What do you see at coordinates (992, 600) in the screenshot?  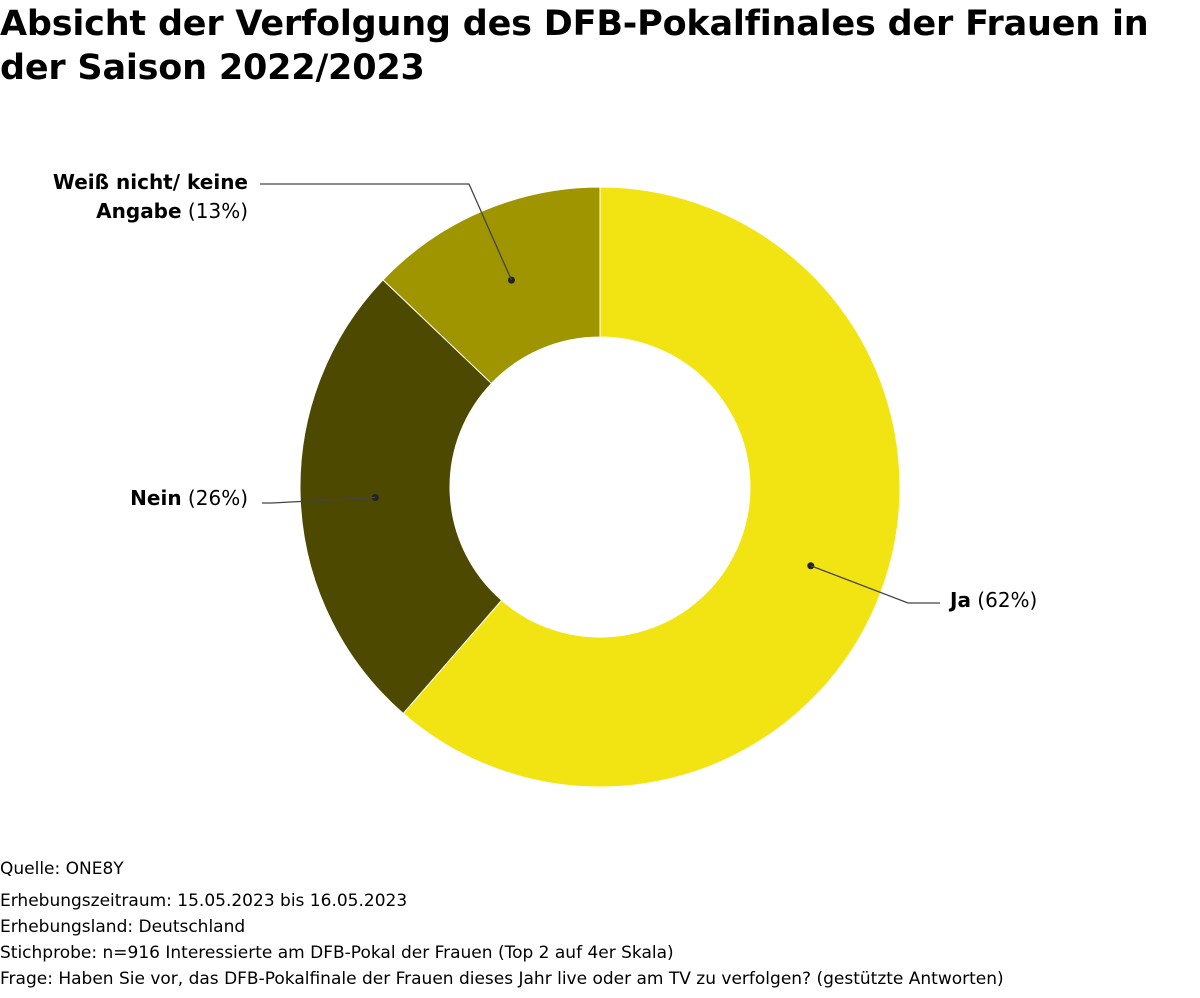 I see `label-ja: Ja (62%)` at bounding box center [992, 600].